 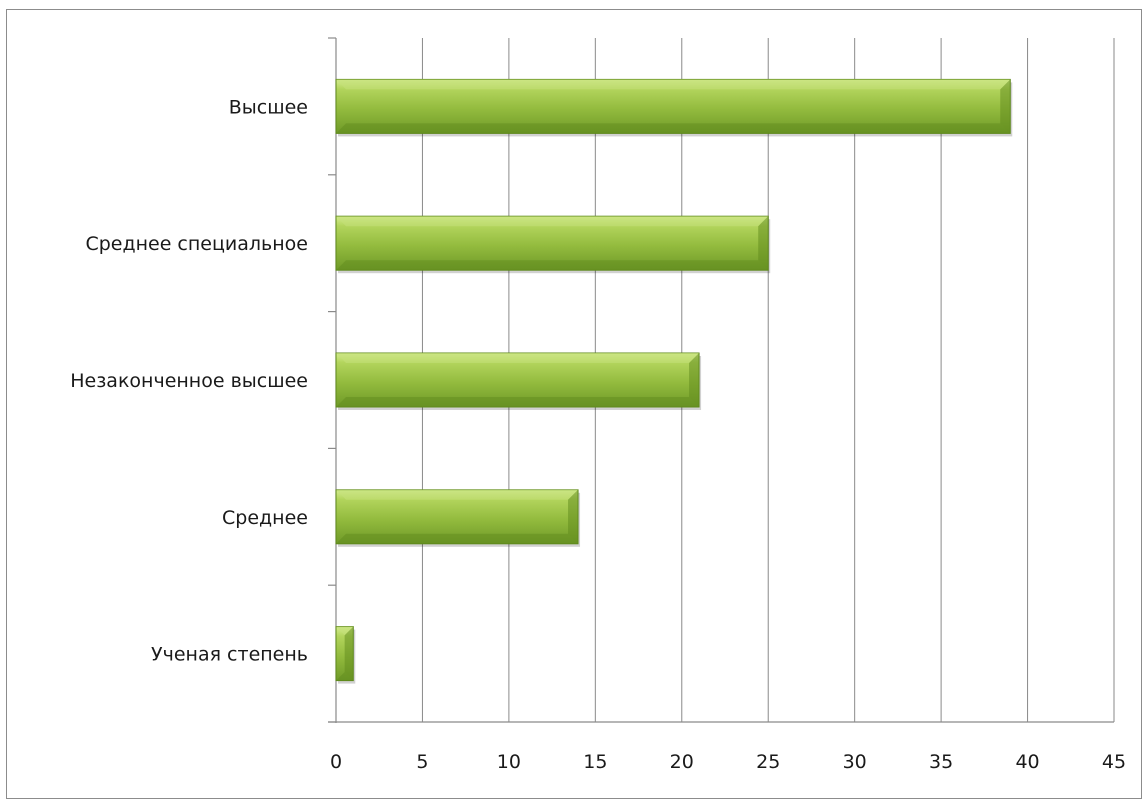 What do you see at coordinates (855, 762) in the screenshot?
I see `x-tick-label: 30` at bounding box center [855, 762].